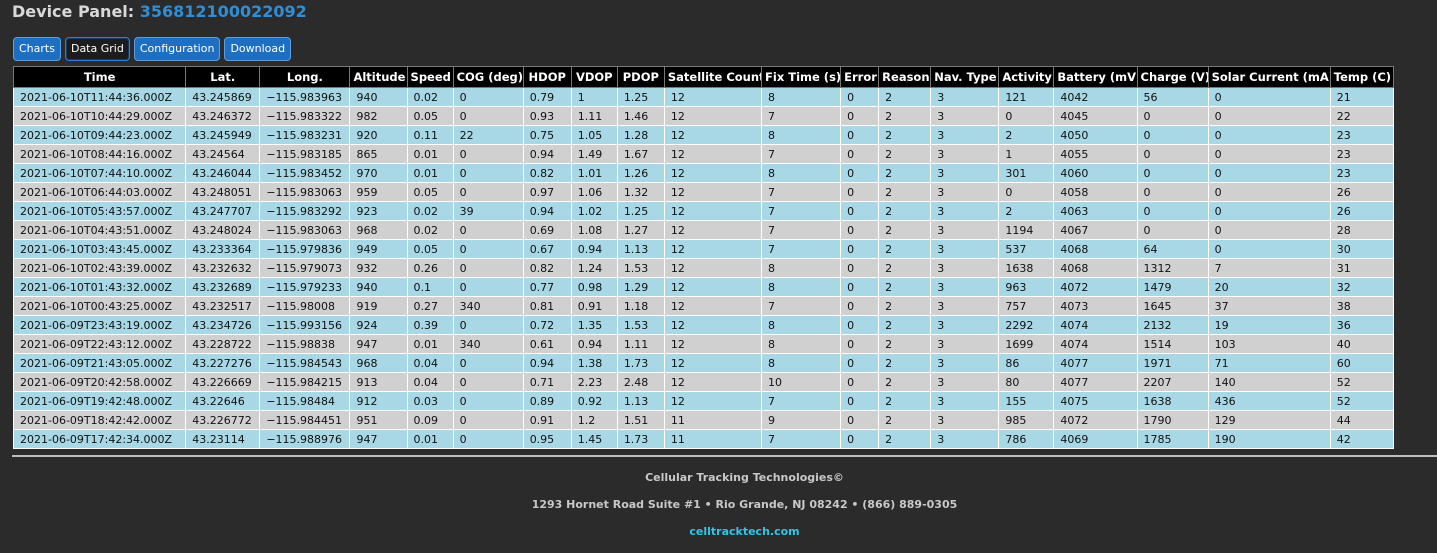 The width and height of the screenshot is (1437, 553). Describe the element at coordinates (305, 77) in the screenshot. I see `column-header: Long.` at that location.